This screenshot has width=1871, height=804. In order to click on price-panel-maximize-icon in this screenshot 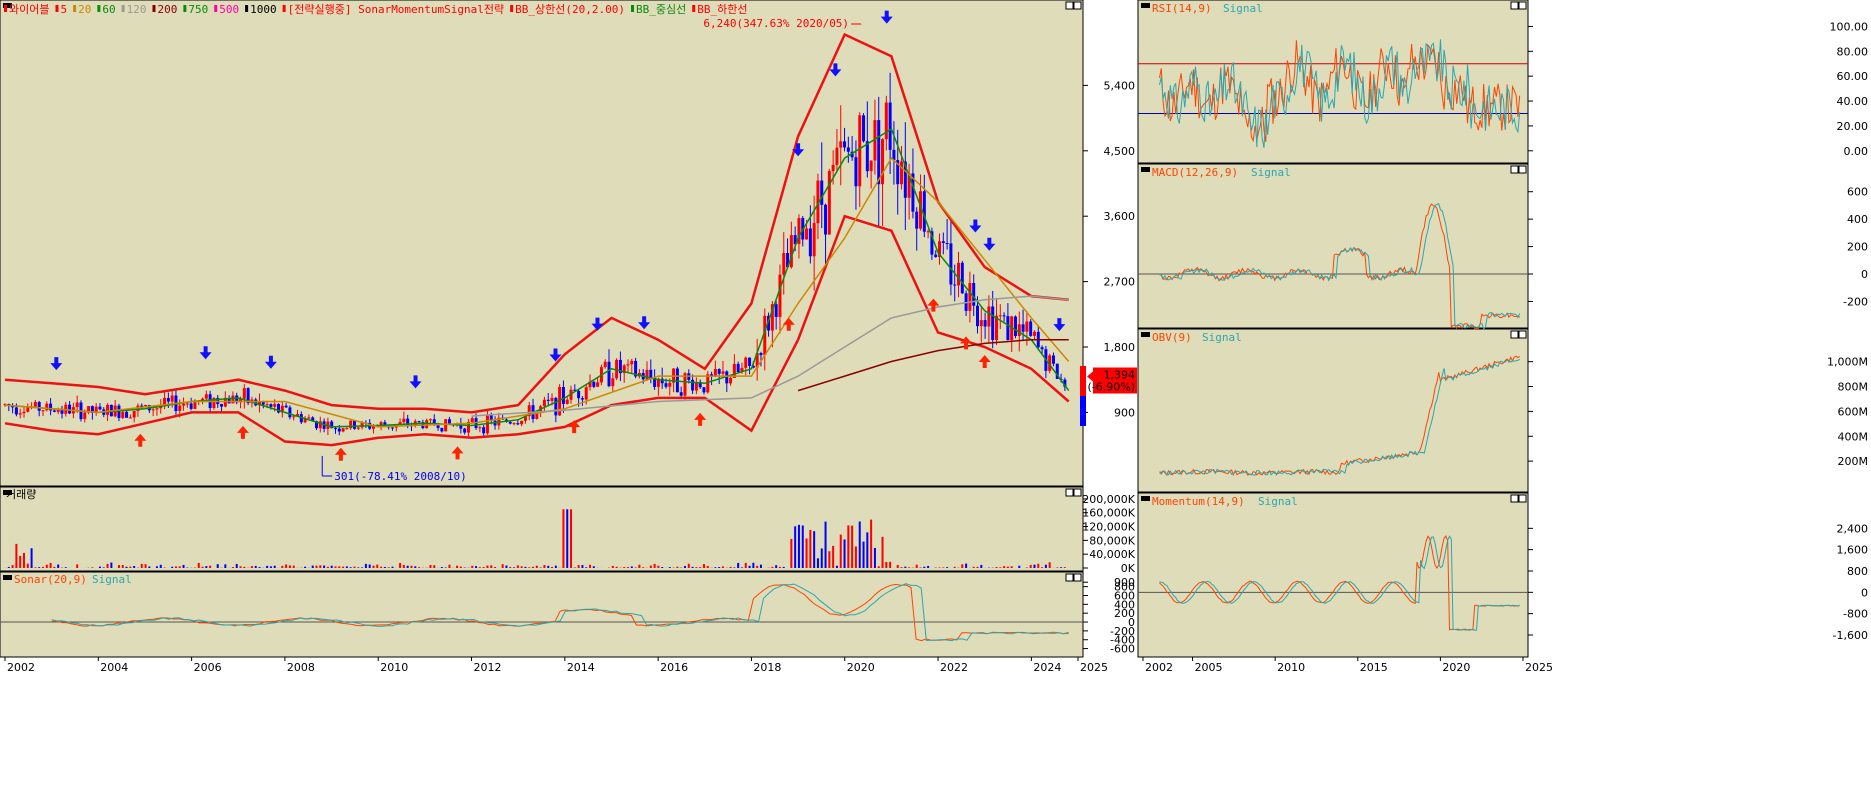, I will do `click(1069, 5)`.